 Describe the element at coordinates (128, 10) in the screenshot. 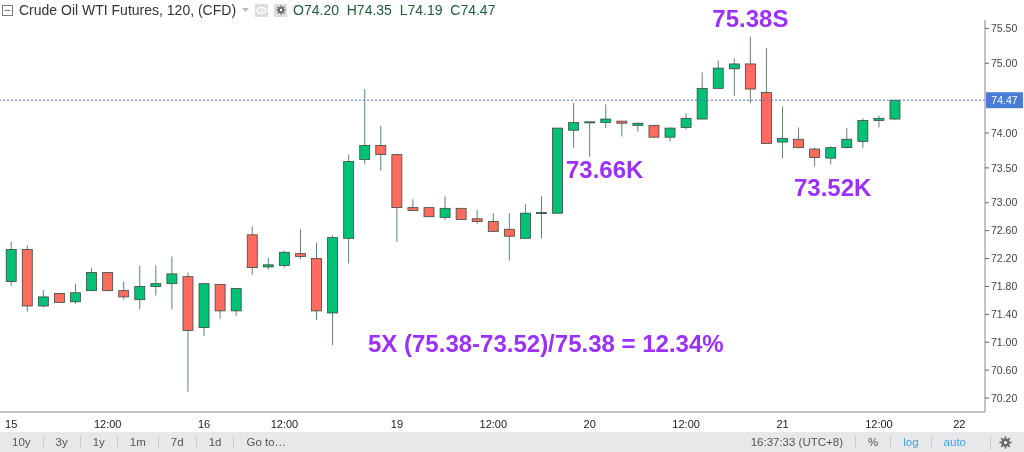

I see `chart-title: Crude Oil WTI Futures, 120, (CFD)` at that location.